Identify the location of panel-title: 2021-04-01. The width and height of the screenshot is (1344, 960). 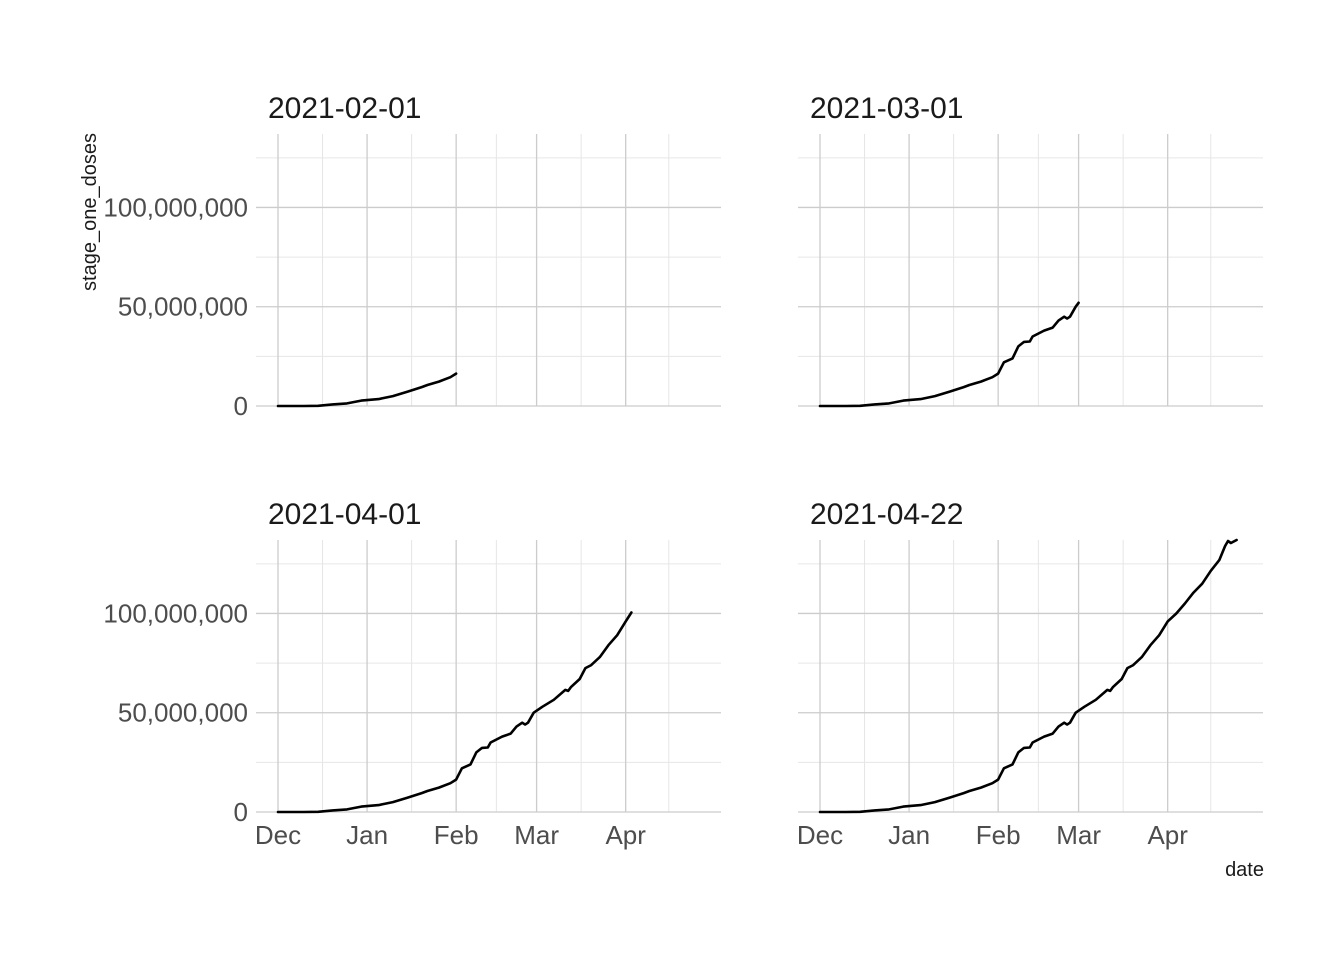
(344, 514).